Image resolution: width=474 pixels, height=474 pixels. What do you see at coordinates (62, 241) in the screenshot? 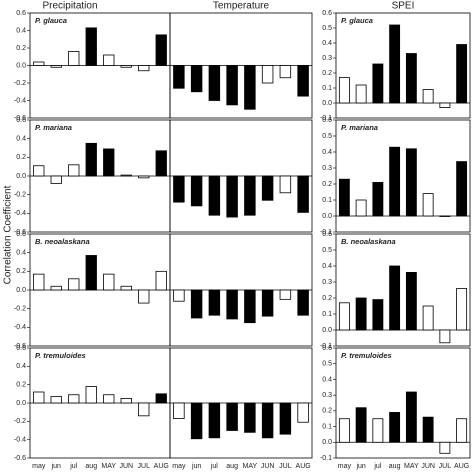
I see `panel-title: B. neoalaskana` at bounding box center [62, 241].